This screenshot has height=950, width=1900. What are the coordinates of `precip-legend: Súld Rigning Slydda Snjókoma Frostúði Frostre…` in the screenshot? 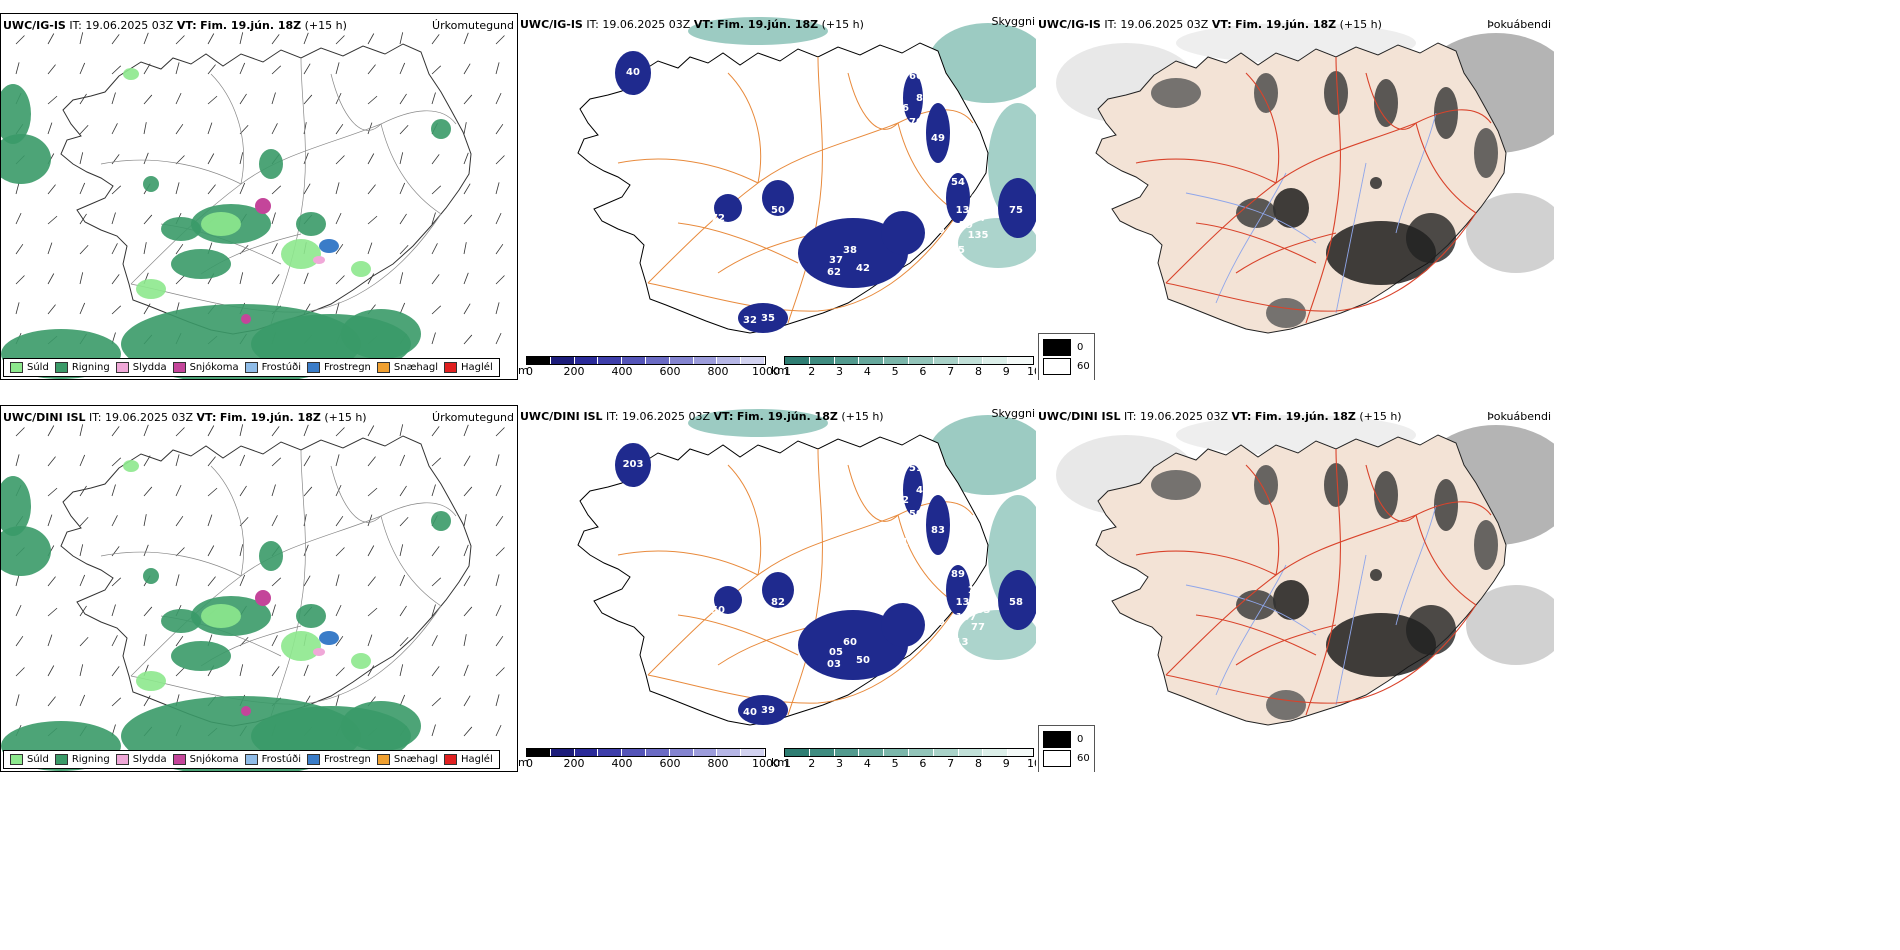 It's located at (251, 759).